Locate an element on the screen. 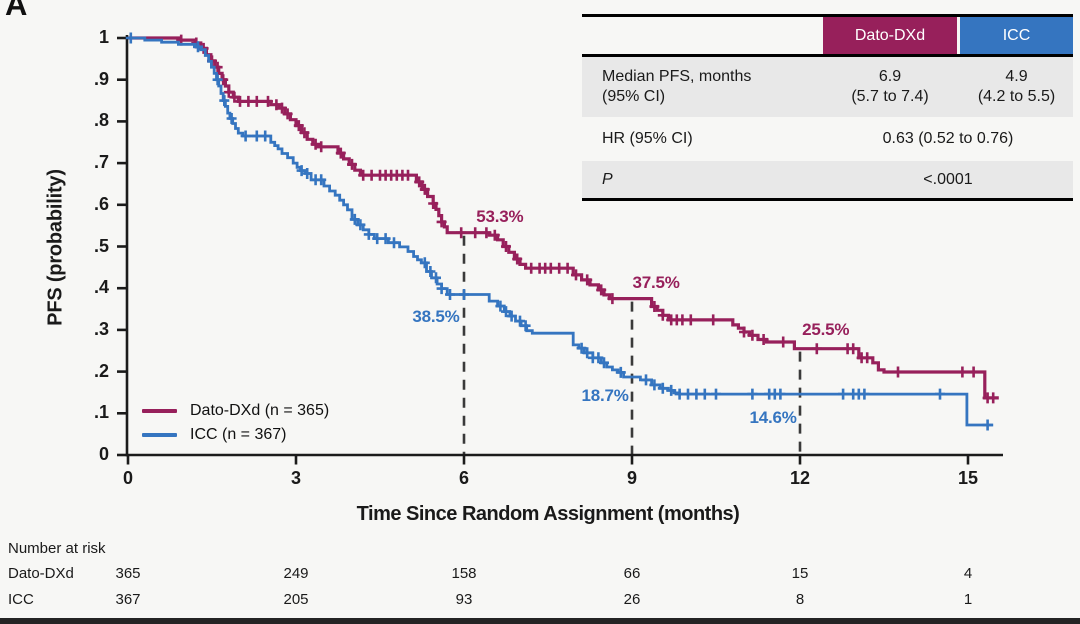  risk-count: 93 is located at coordinates (464, 599).